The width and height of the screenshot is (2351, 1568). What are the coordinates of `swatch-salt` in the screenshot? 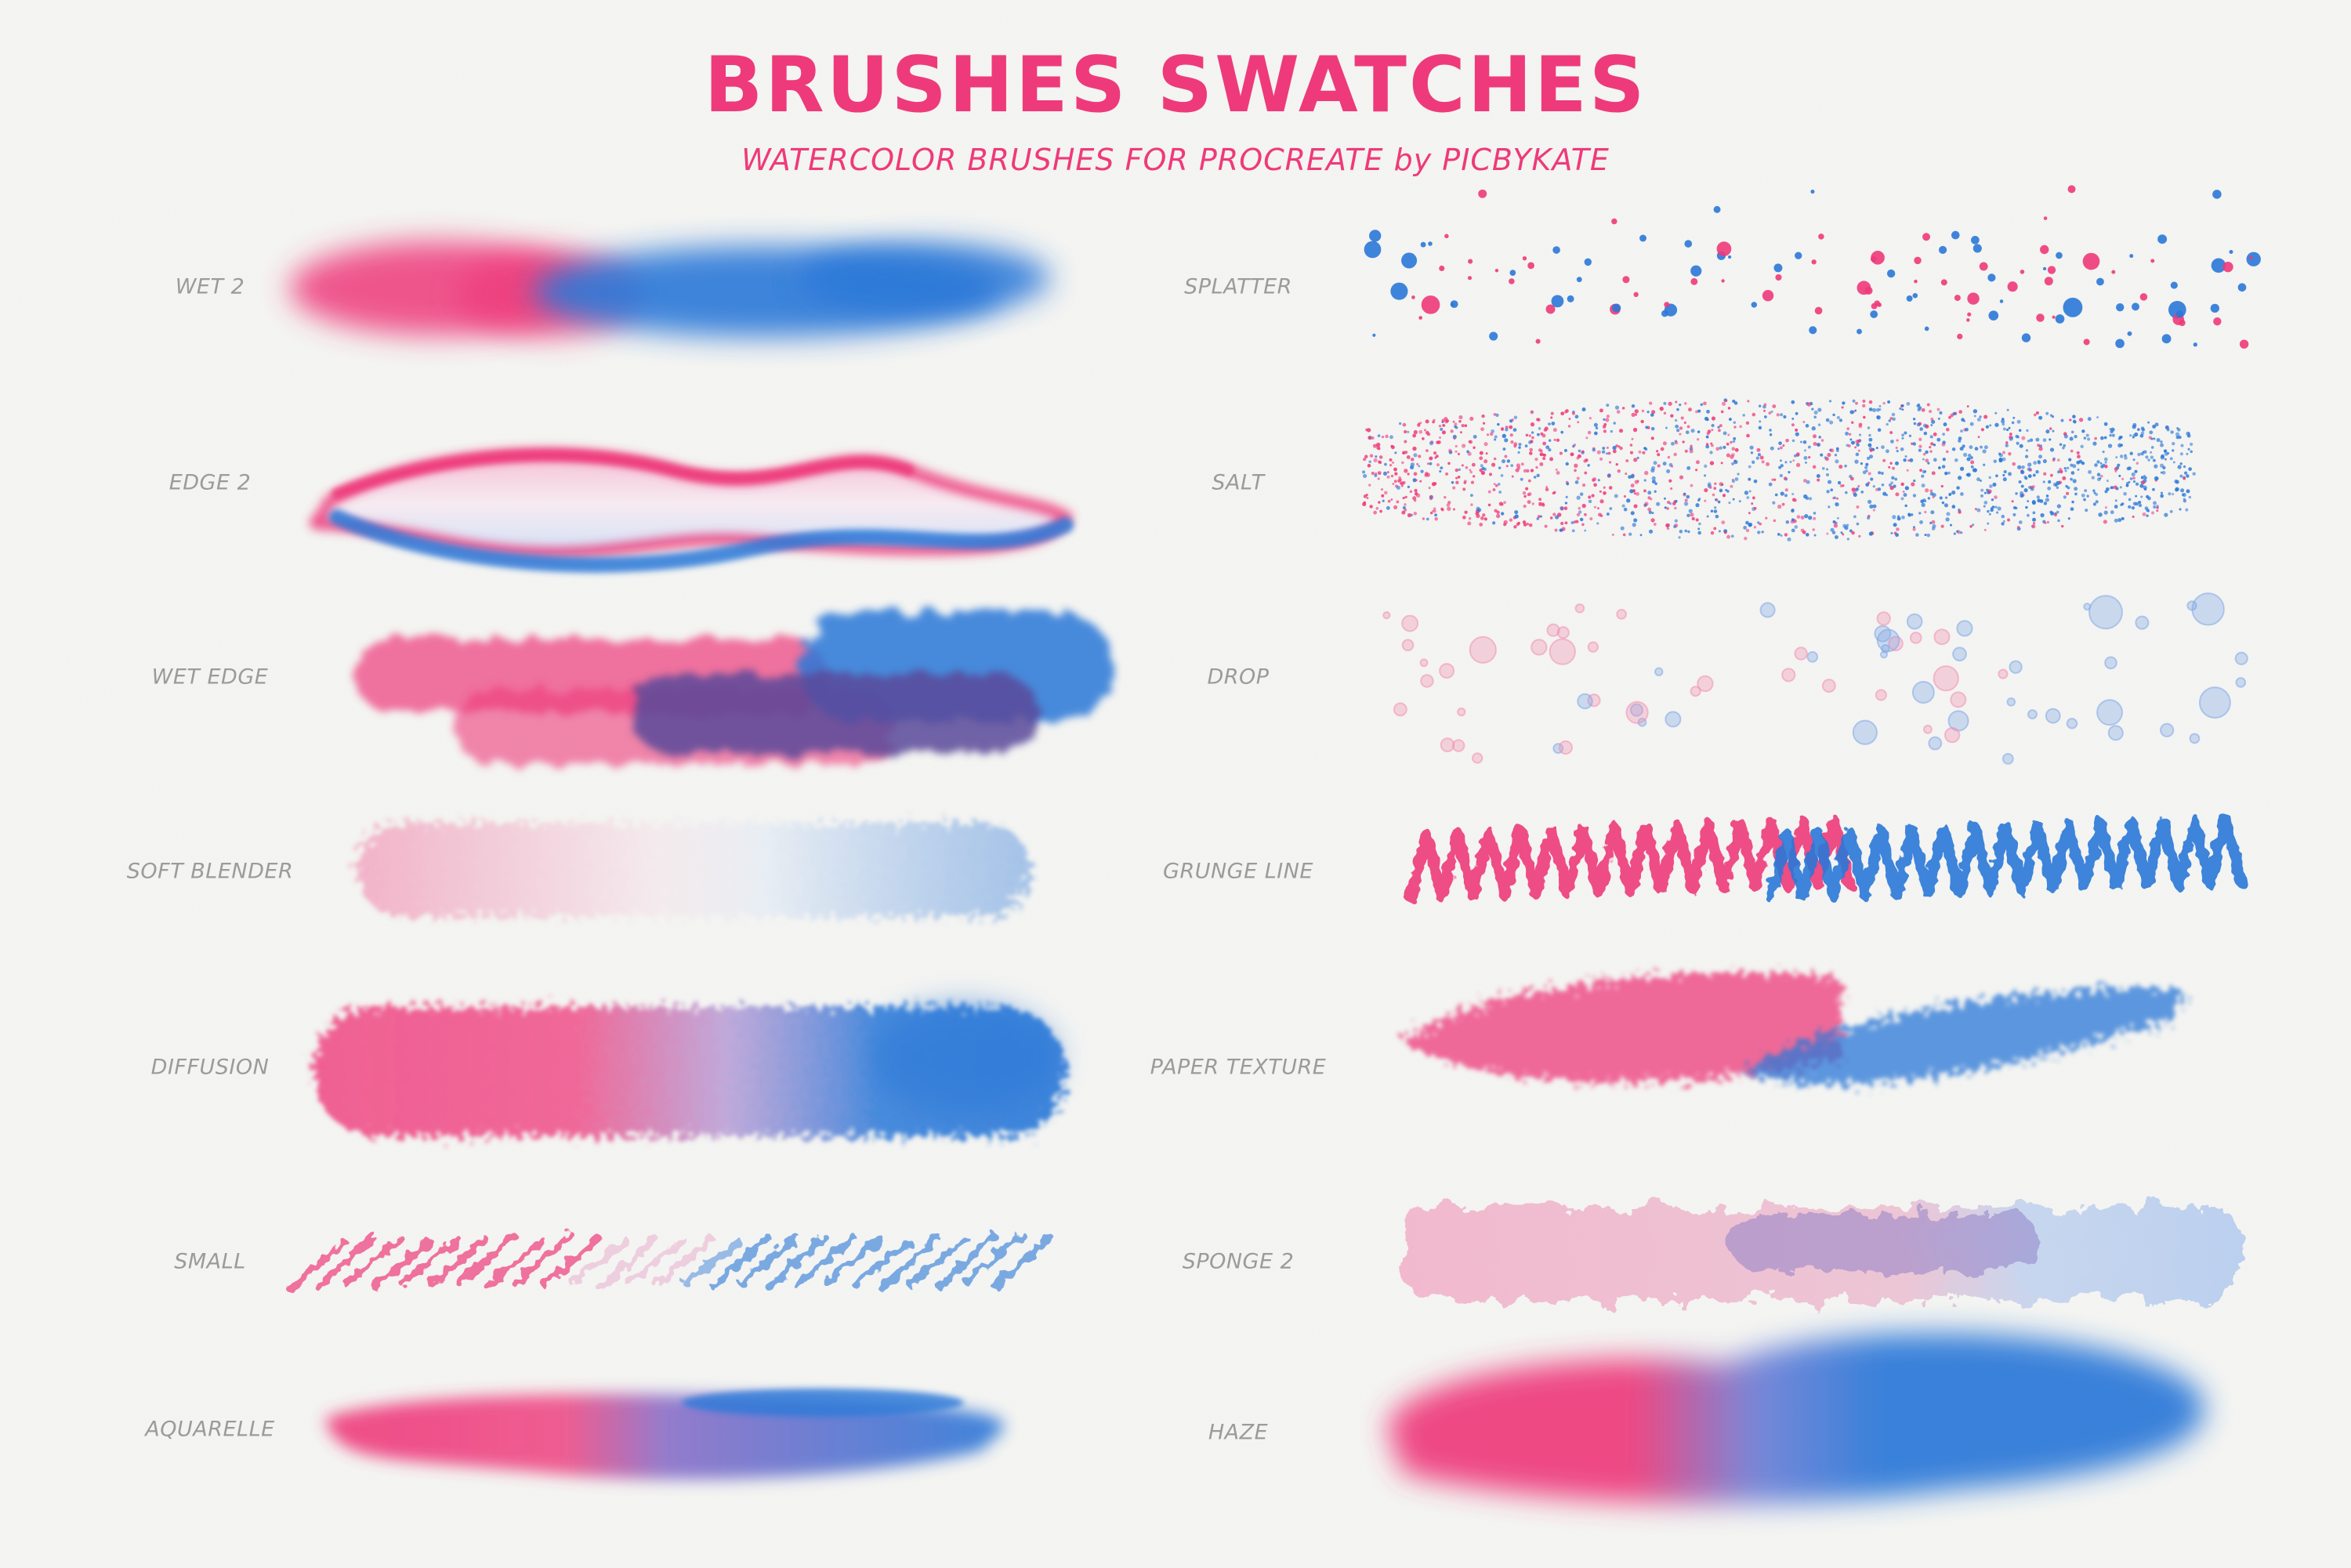 It's located at (1779, 469).